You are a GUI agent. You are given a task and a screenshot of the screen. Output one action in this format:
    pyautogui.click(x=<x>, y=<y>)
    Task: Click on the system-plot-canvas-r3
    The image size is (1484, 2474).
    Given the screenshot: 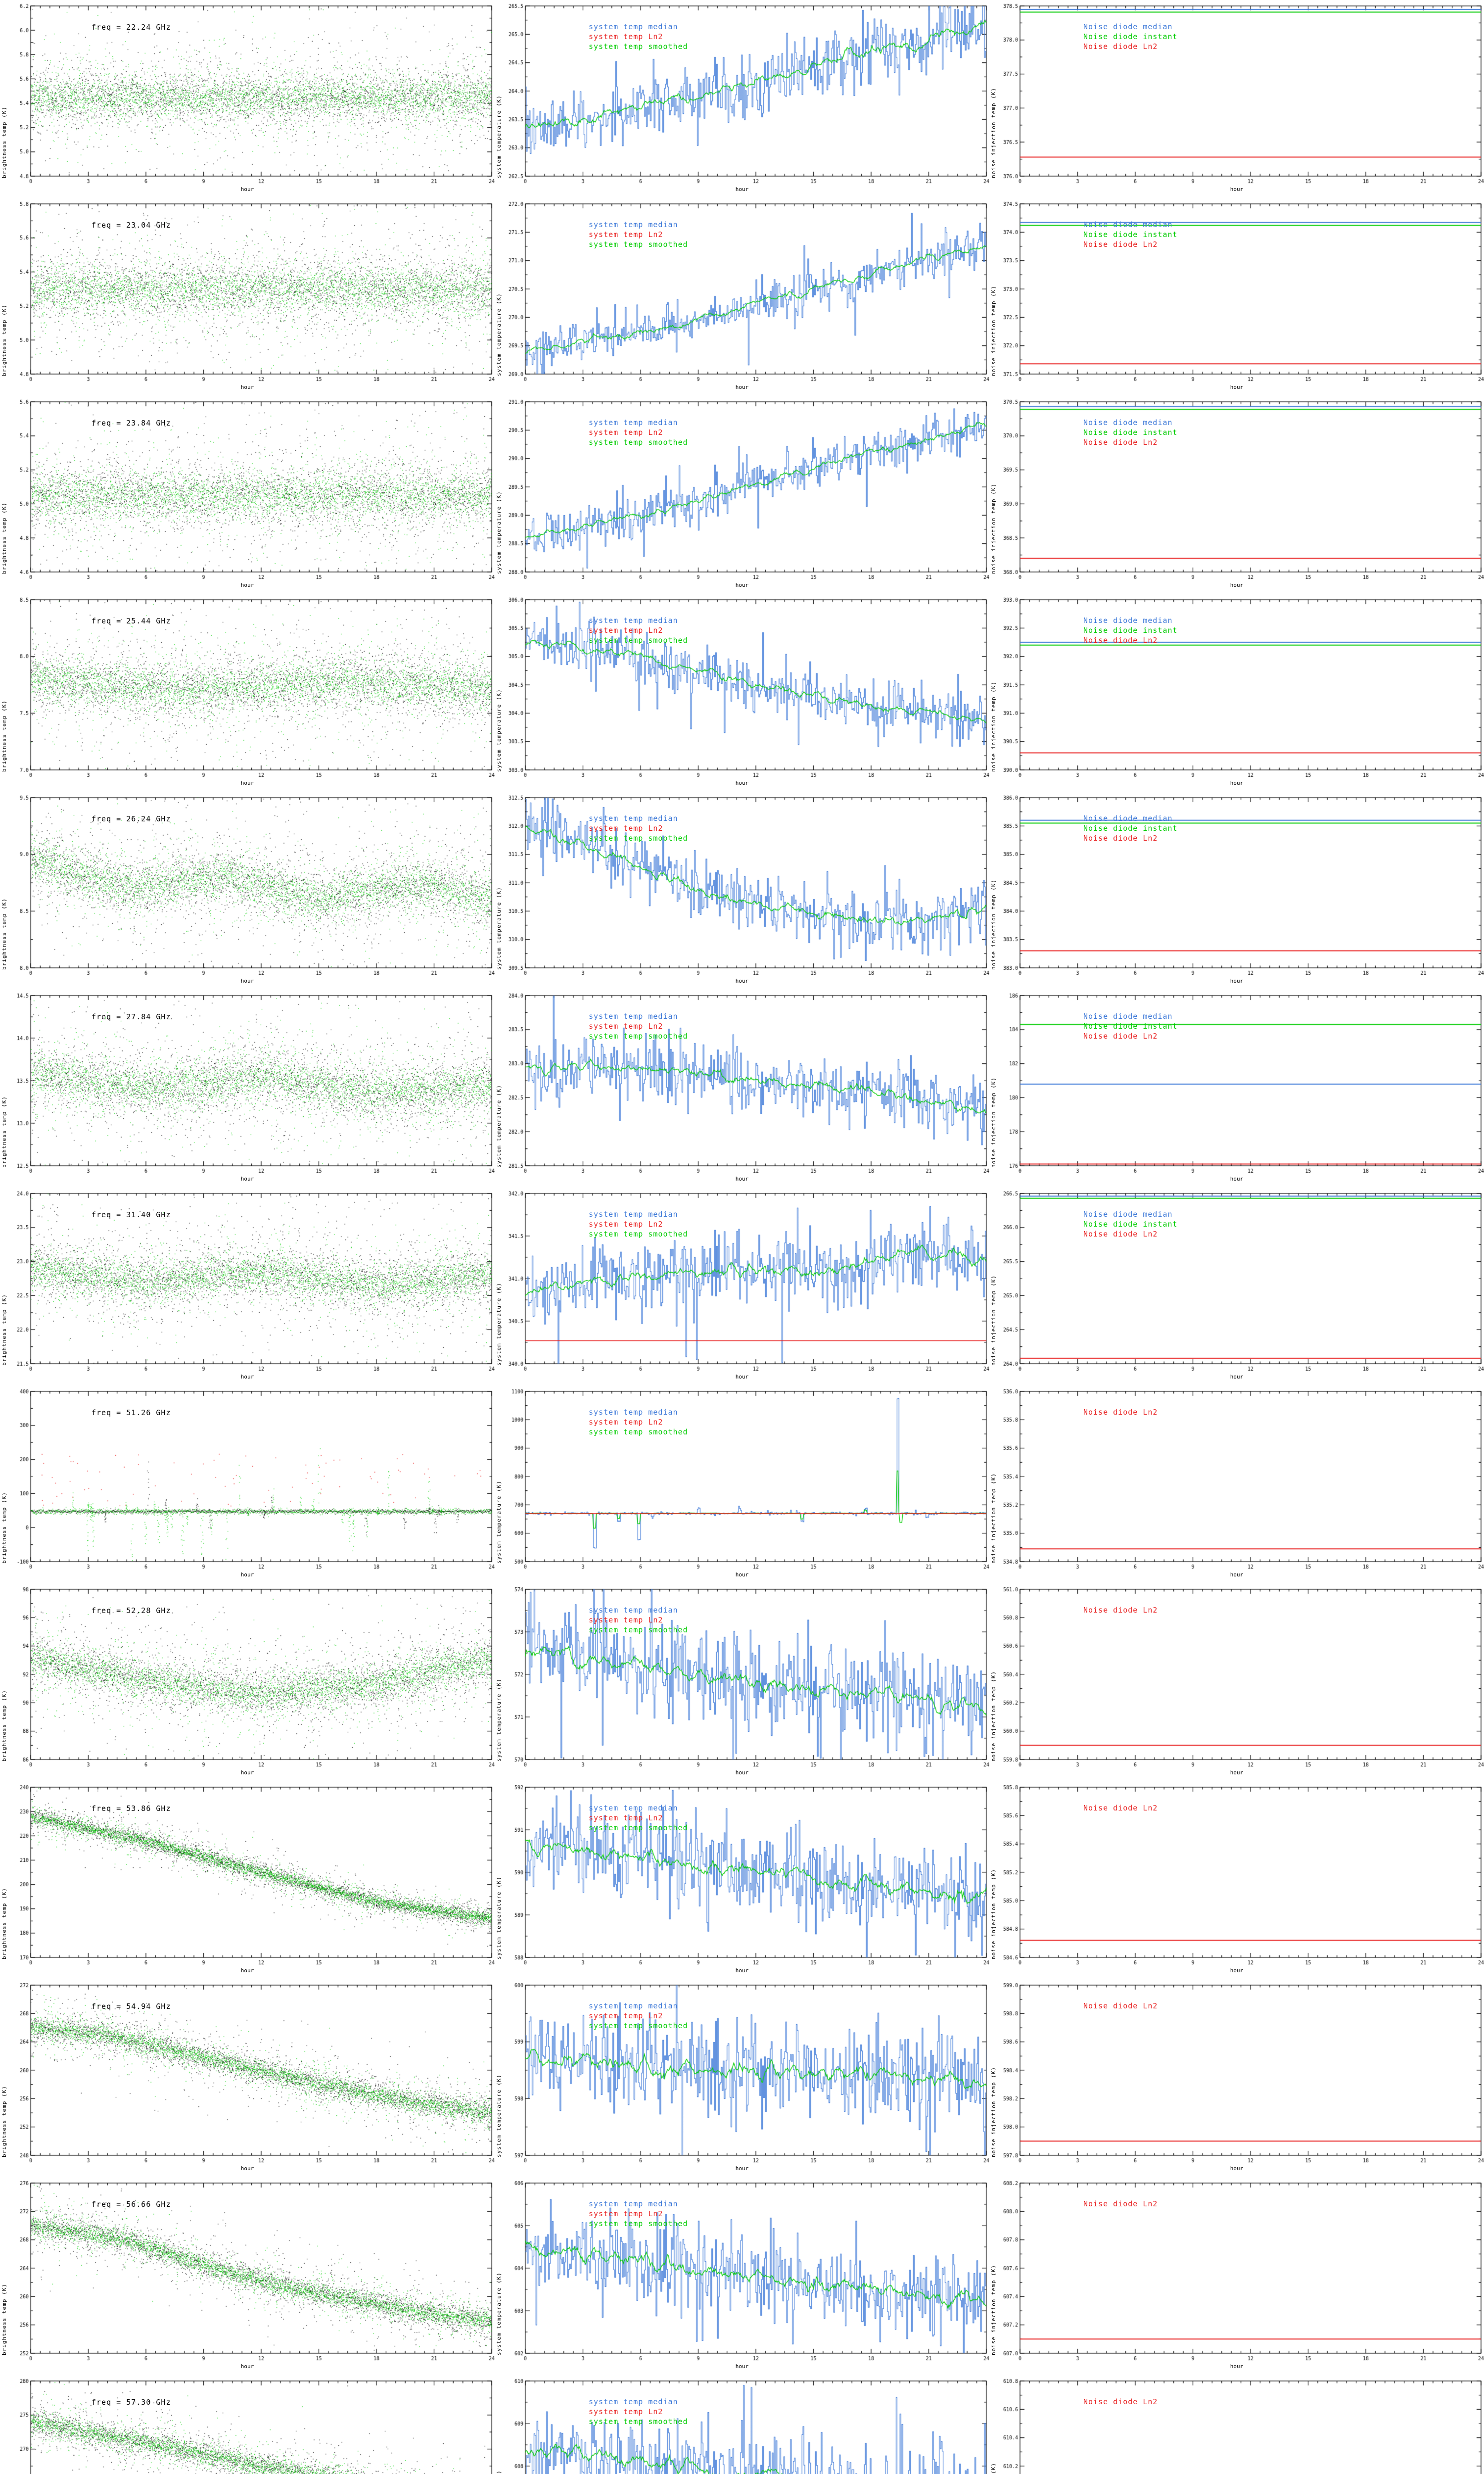 What is the action you would take?
    pyautogui.click(x=742, y=495)
    